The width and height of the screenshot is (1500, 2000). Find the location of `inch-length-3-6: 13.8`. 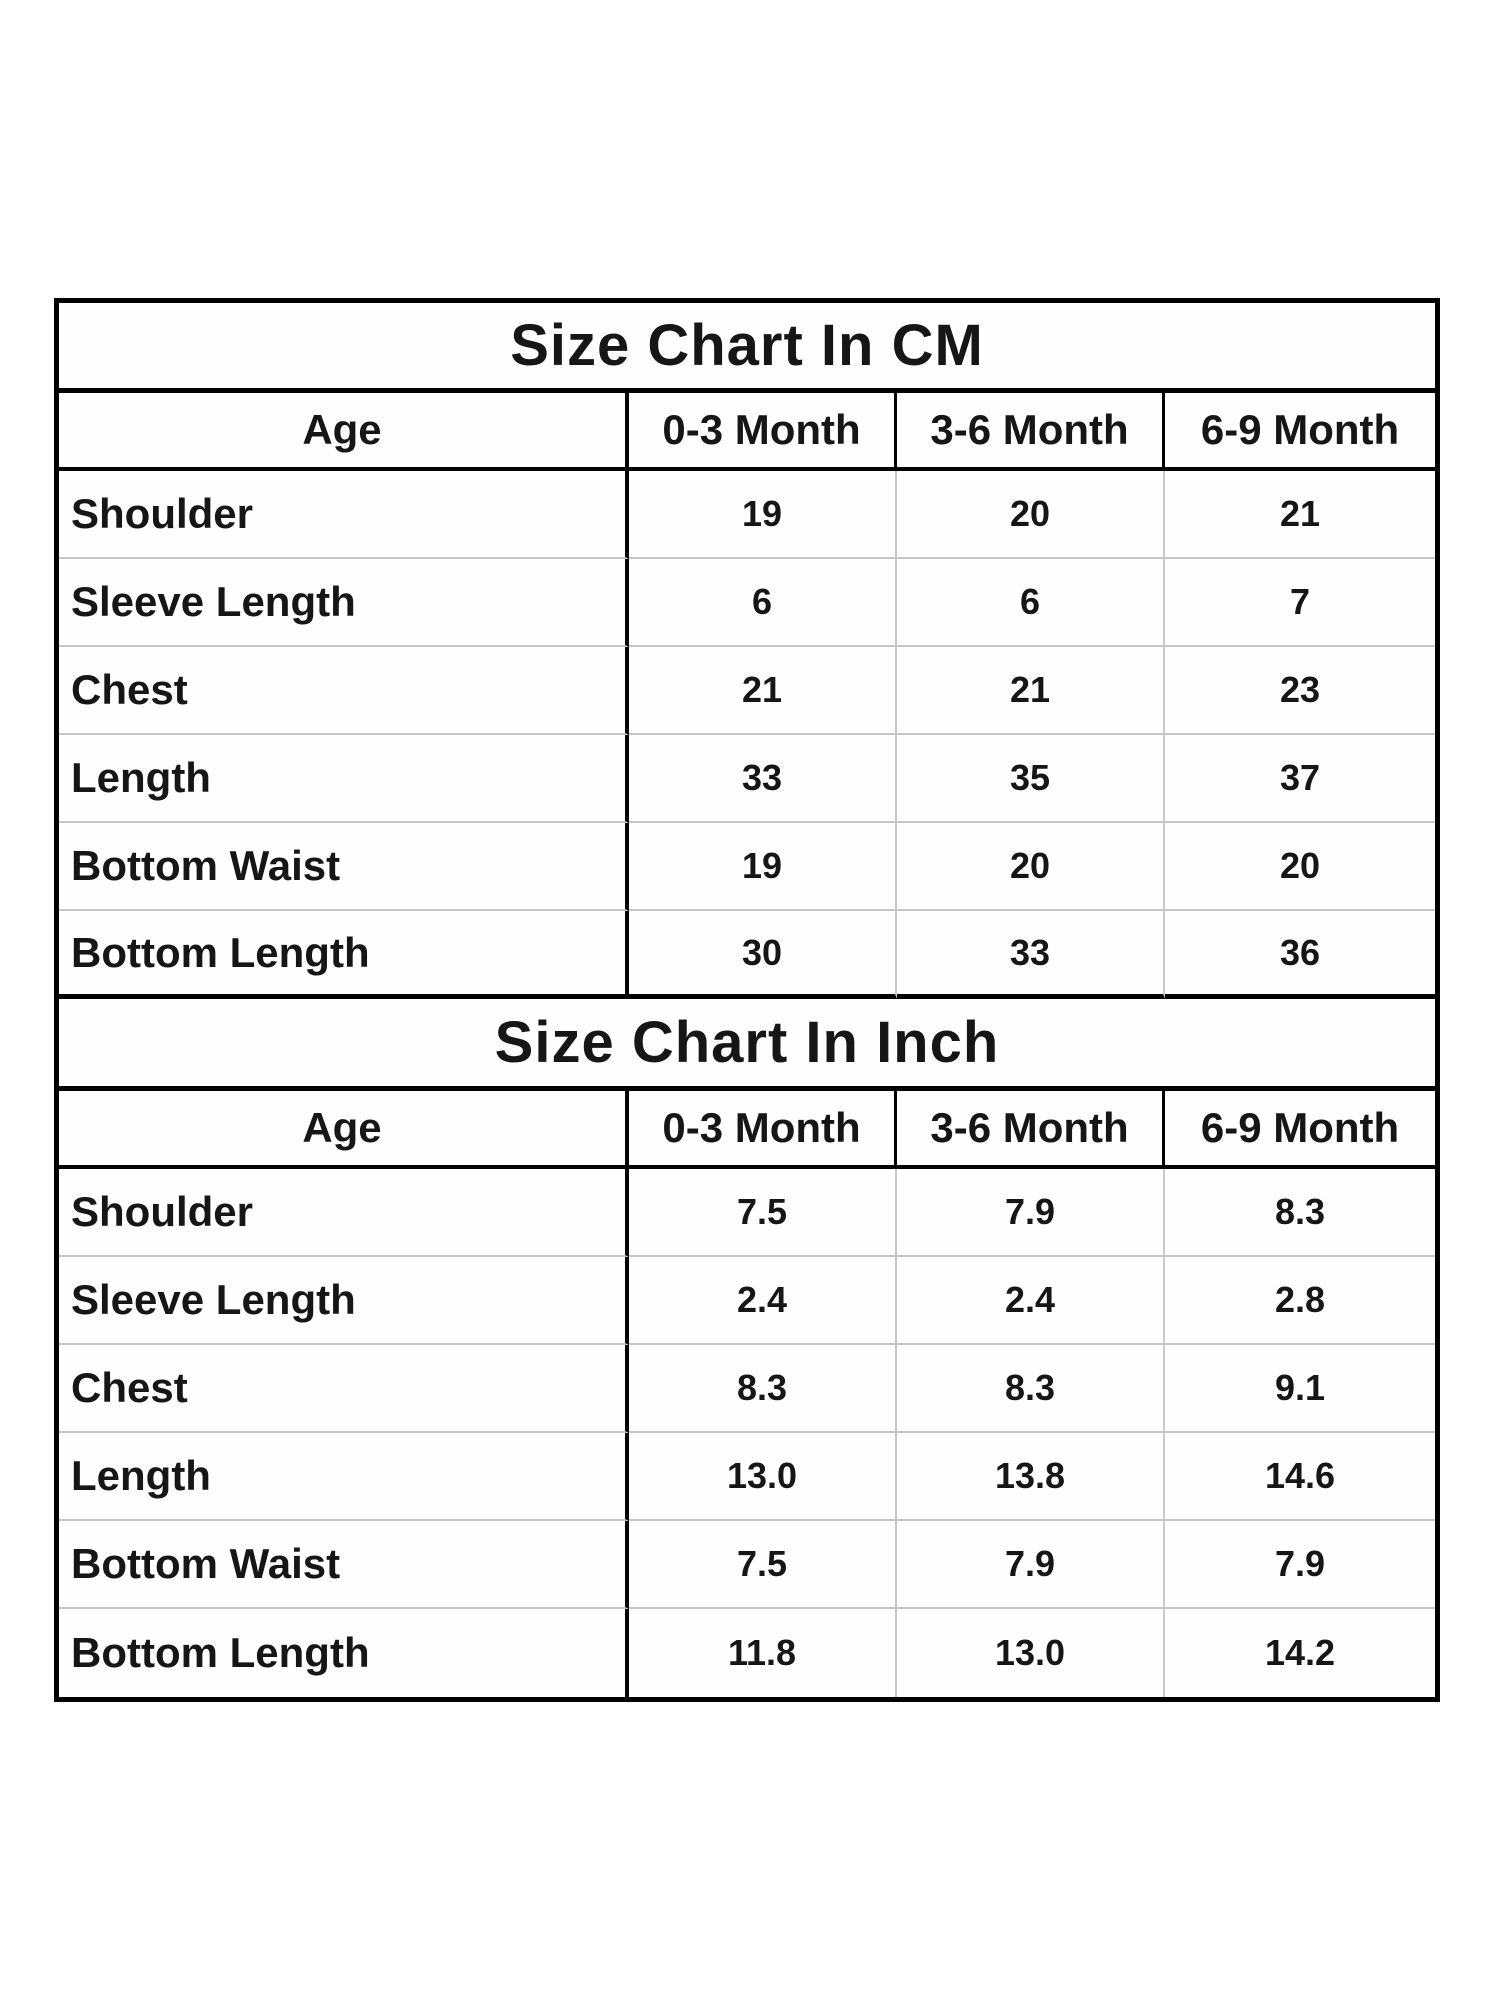

inch-length-3-6: 13.8 is located at coordinates (1031, 1477).